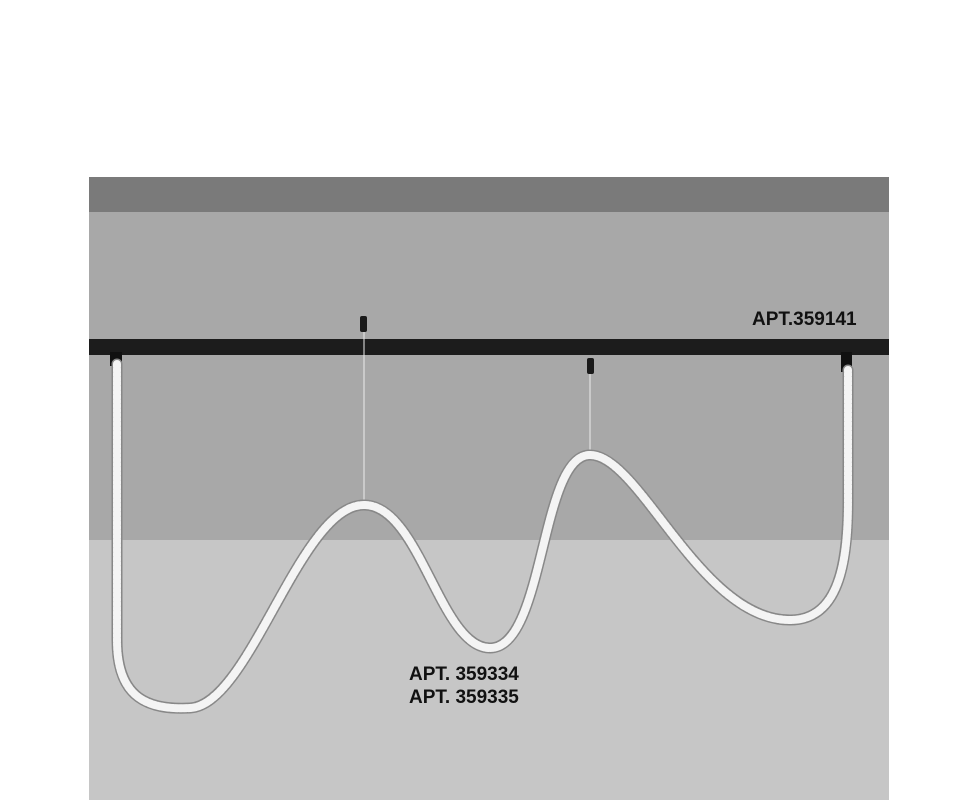 This screenshot has height=800, width=978. Describe the element at coordinates (464, 674) in the screenshot. I see `pendant-article-label-1: APT. 359334` at that location.